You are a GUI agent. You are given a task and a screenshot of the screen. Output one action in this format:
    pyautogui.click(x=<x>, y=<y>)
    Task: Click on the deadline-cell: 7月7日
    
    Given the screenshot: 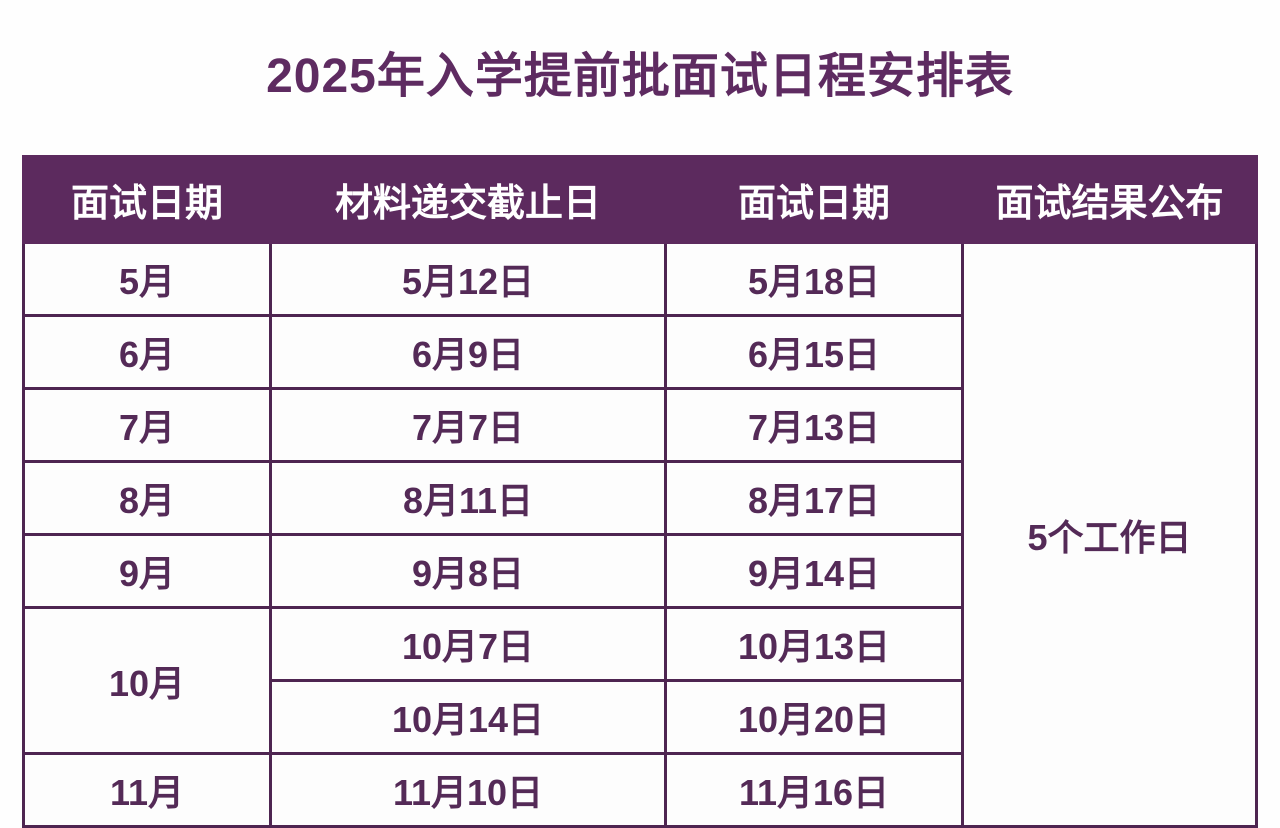 What is the action you would take?
    pyautogui.click(x=468, y=425)
    